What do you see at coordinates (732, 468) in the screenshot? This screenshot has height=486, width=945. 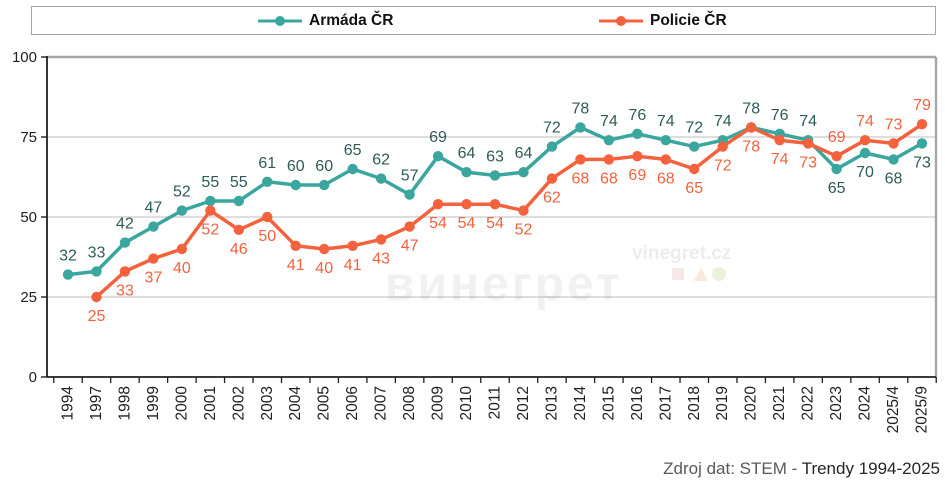 I see `source-prefix: Zdroj dat: STEM -` at bounding box center [732, 468].